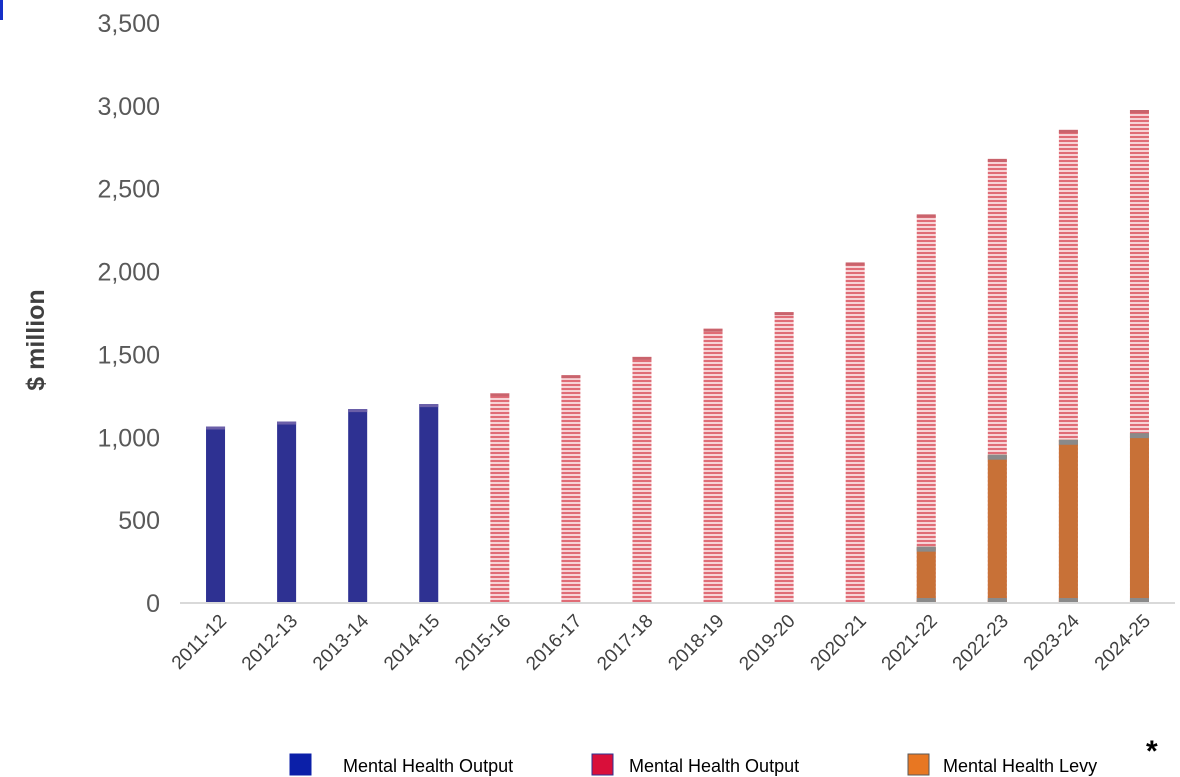 The image size is (1180, 777). I want to click on y-tick-label: 3,500, so click(128, 24).